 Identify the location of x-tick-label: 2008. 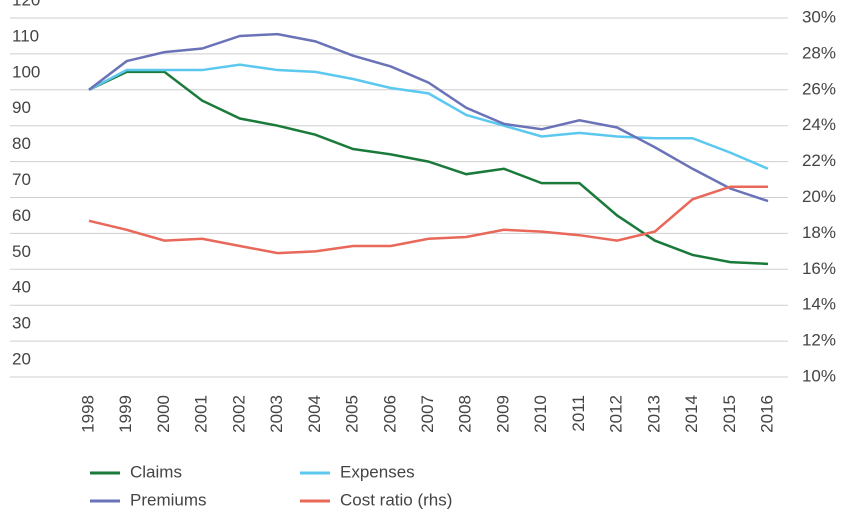
(465, 414).